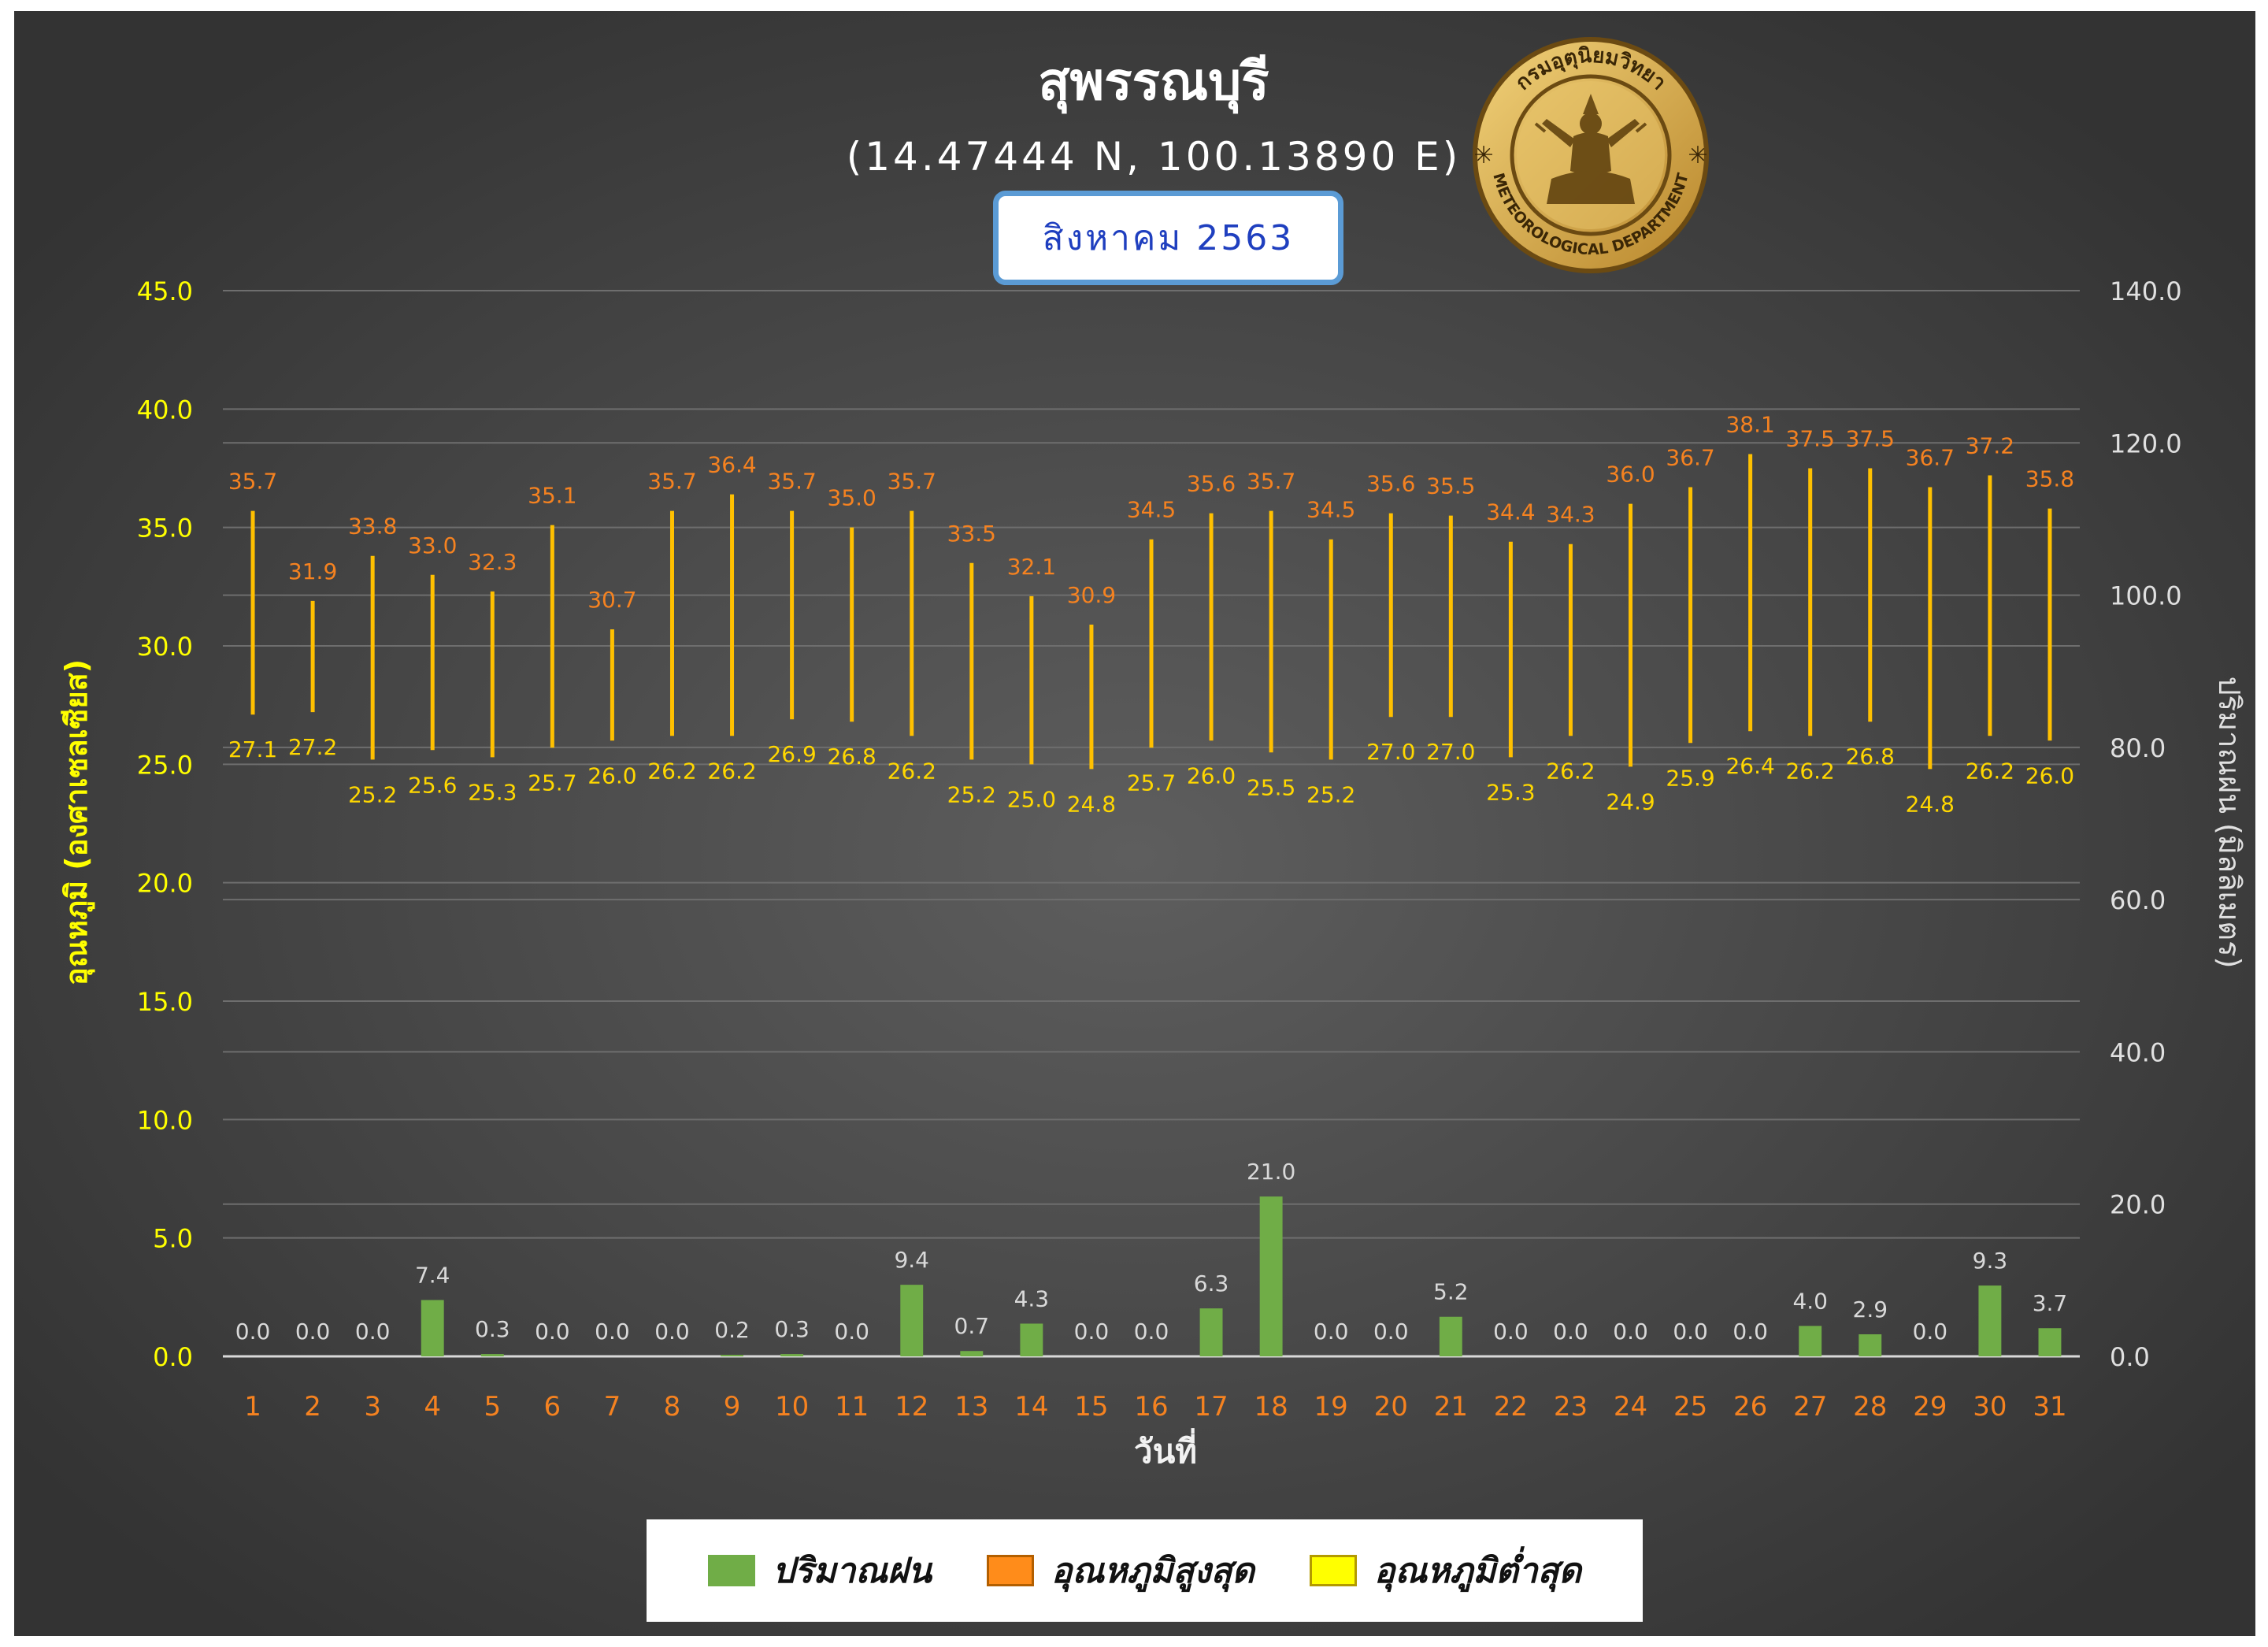 The height and width of the screenshot is (1647, 2268). What do you see at coordinates (1151, 510) in the screenshot?
I see `max-temp-label: 34.5` at bounding box center [1151, 510].